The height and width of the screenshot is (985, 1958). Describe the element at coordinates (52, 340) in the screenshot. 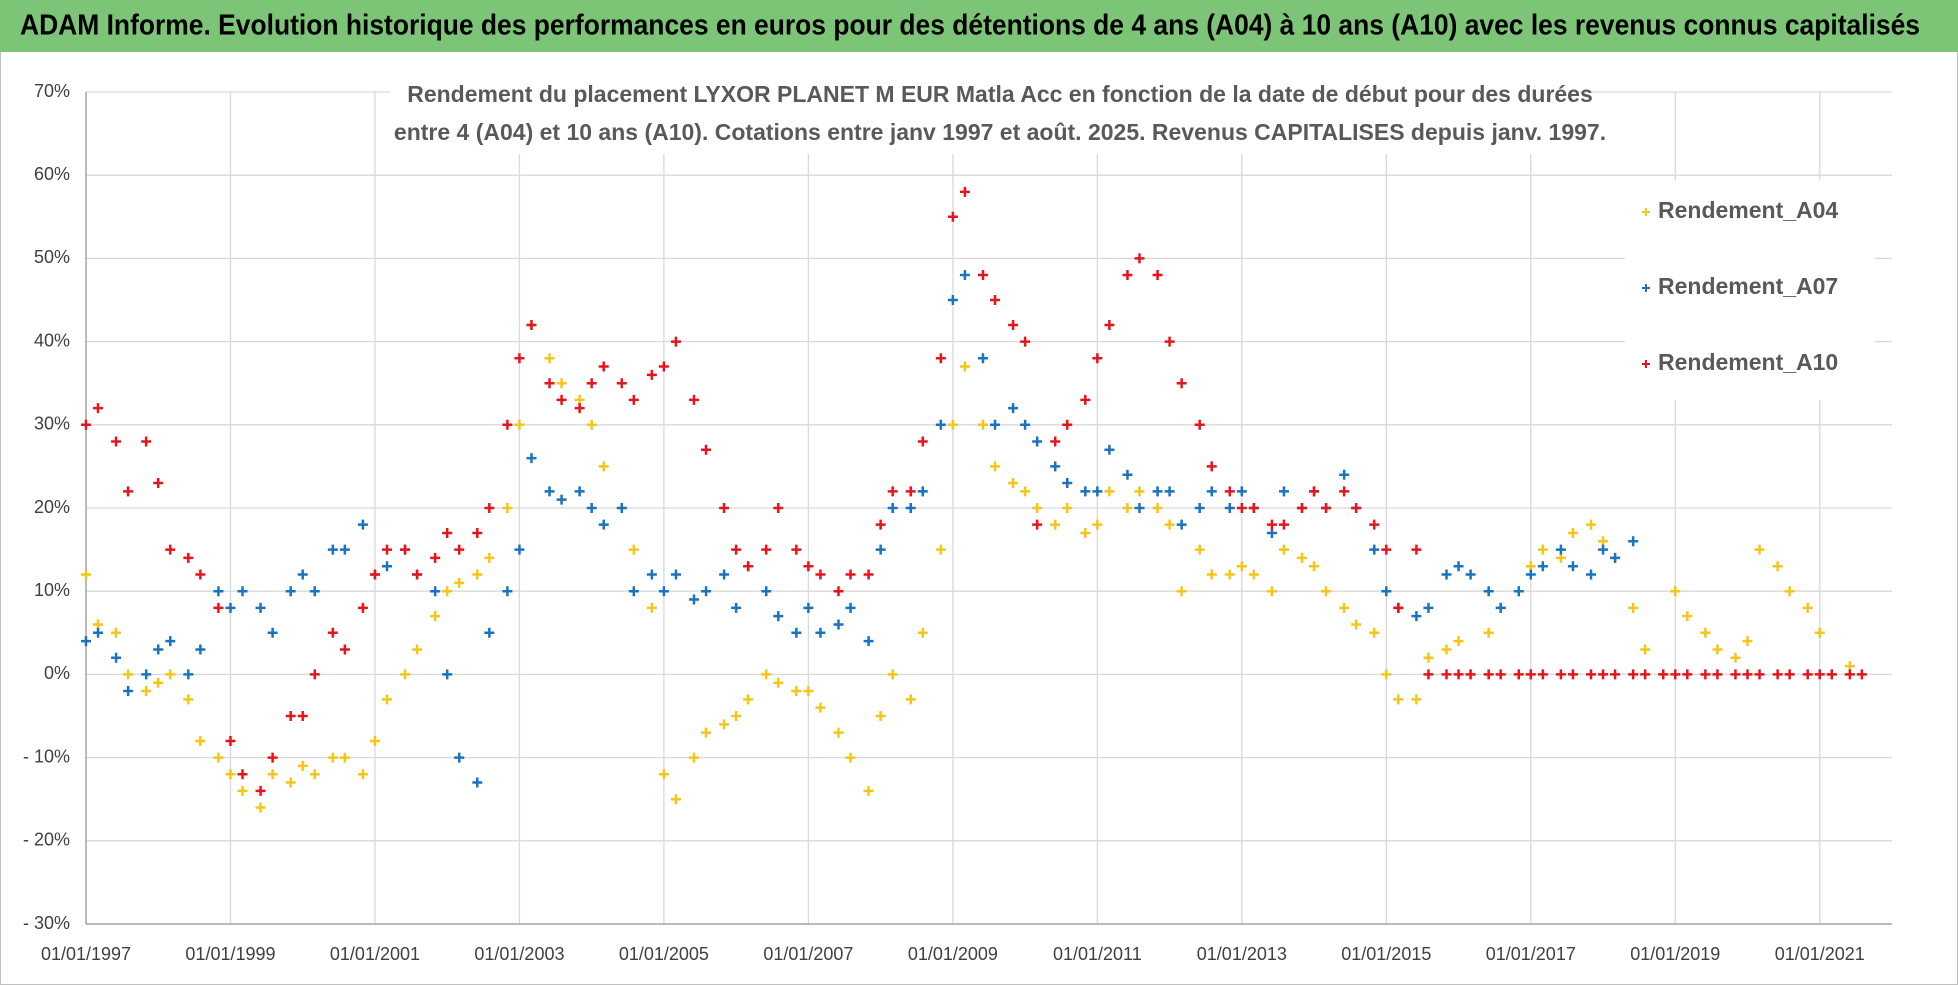

I see `y-tick-label: 40%` at that location.